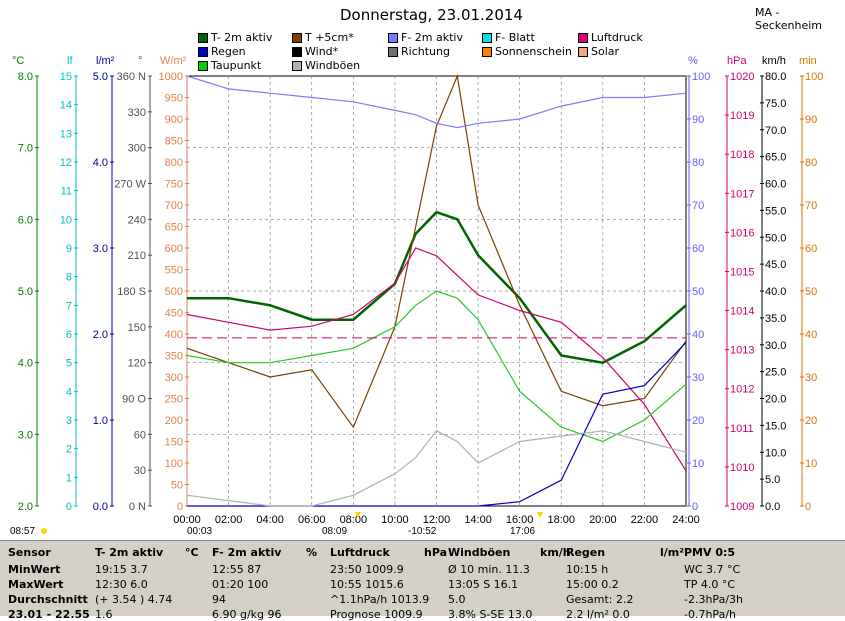  What do you see at coordinates (478, 520) in the screenshot?
I see `time-tick: 14:00` at bounding box center [478, 520].